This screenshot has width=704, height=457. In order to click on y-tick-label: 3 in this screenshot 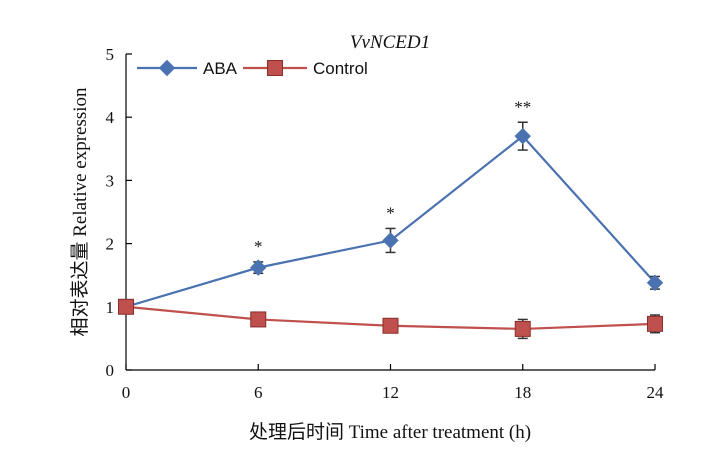, I will do `click(110, 180)`.